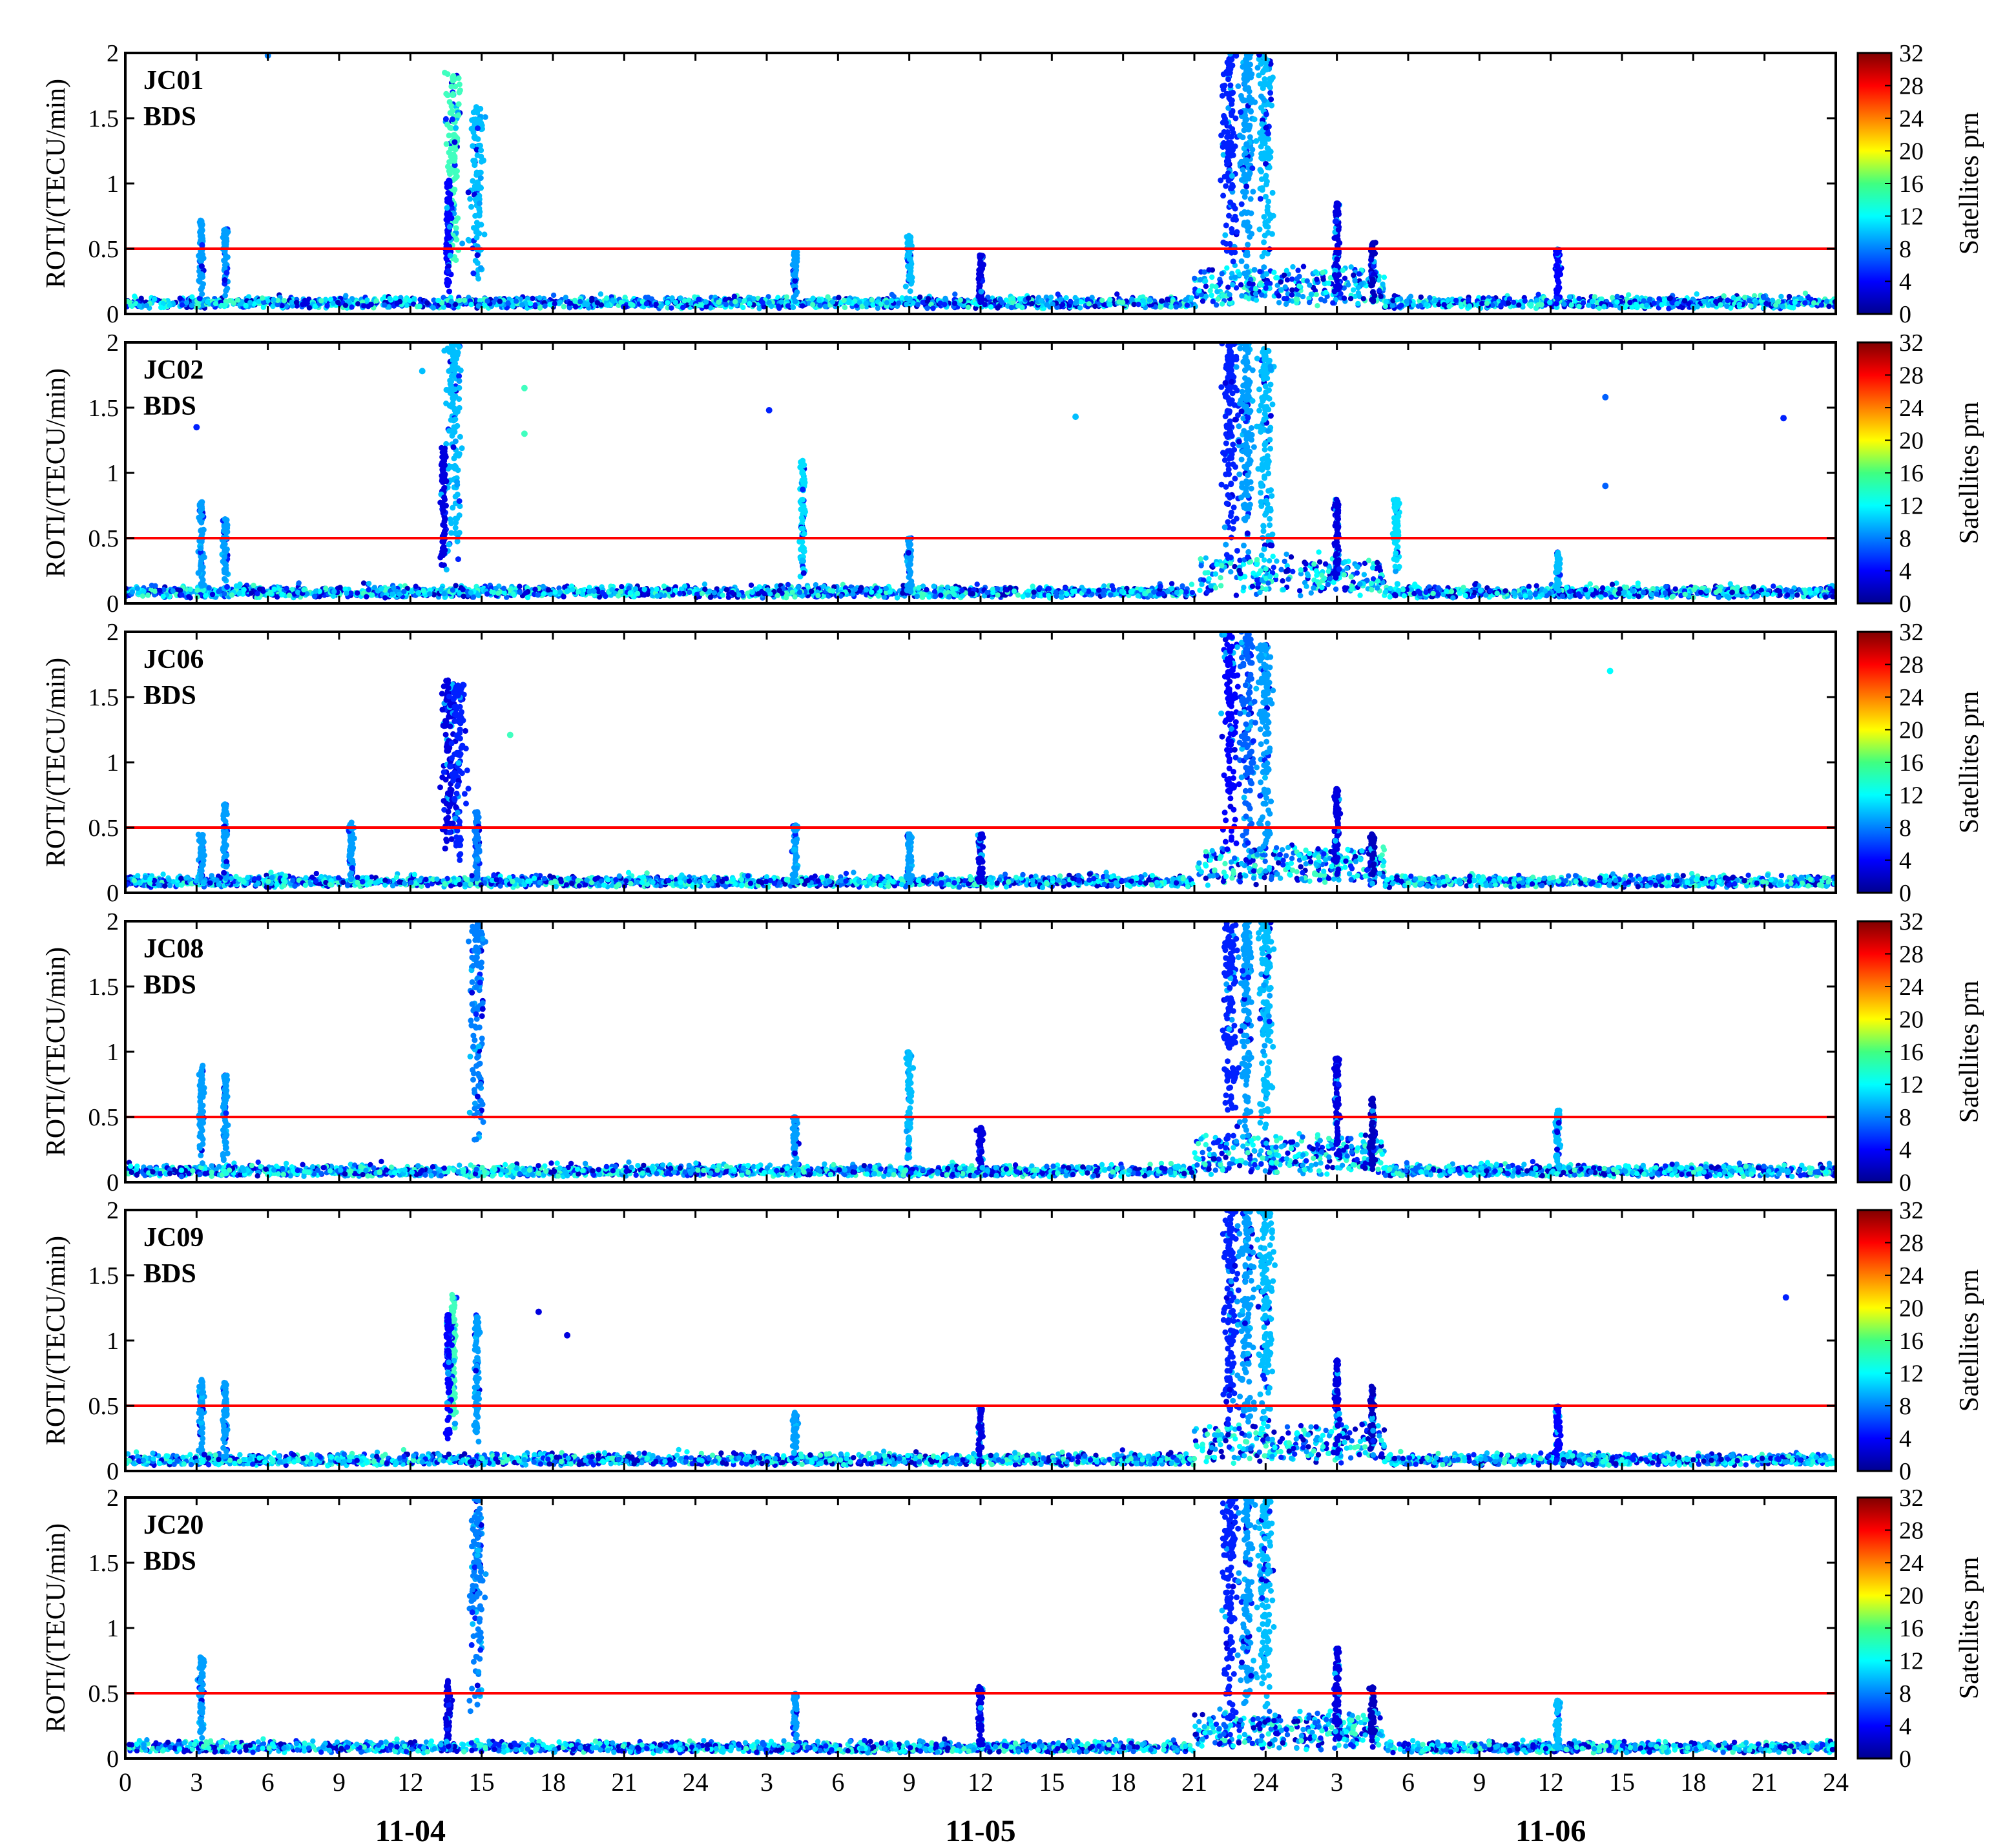 This screenshot has height=1847, width=2016. I want to click on colorbar-tick-label: 24, so click(1911, 118).